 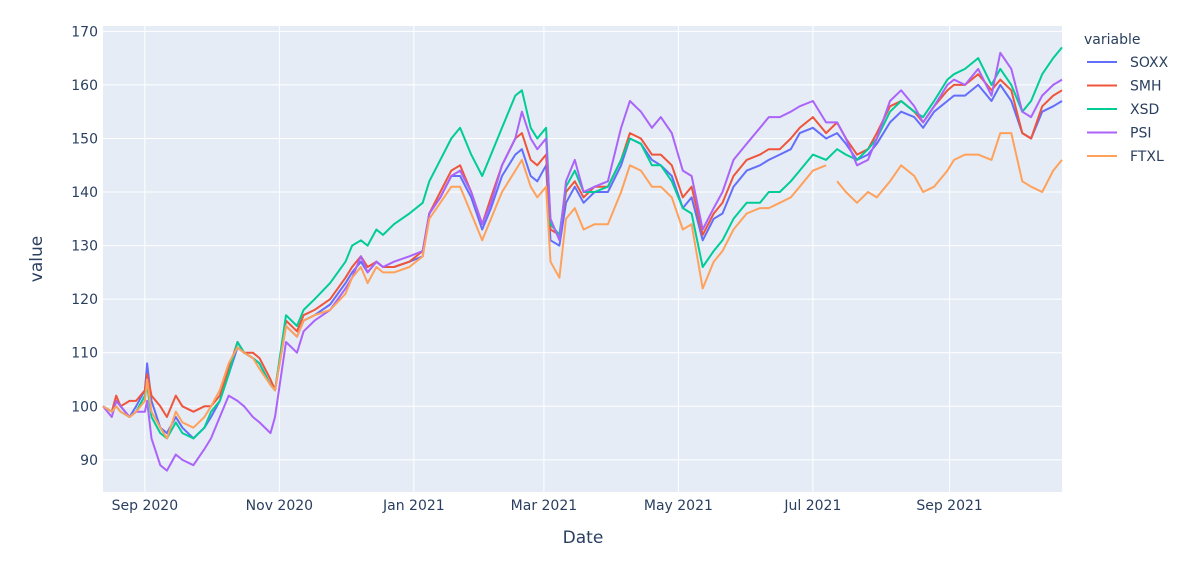 What do you see at coordinates (84, 193) in the screenshot?
I see `y-tick-label: 140` at bounding box center [84, 193].